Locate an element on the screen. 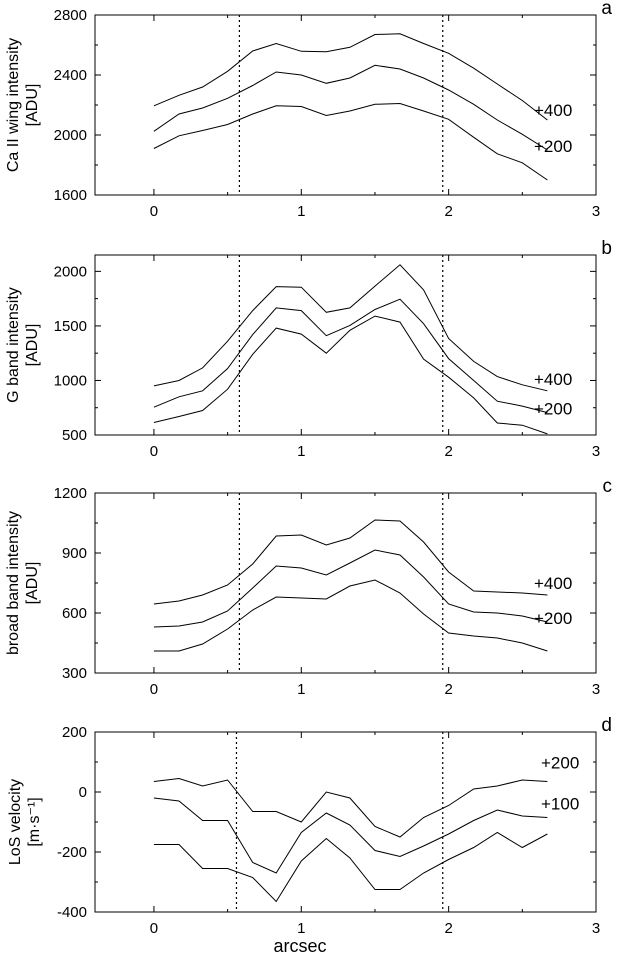 The image size is (624, 959). y-tick-label: 300 is located at coordinates (74, 673).